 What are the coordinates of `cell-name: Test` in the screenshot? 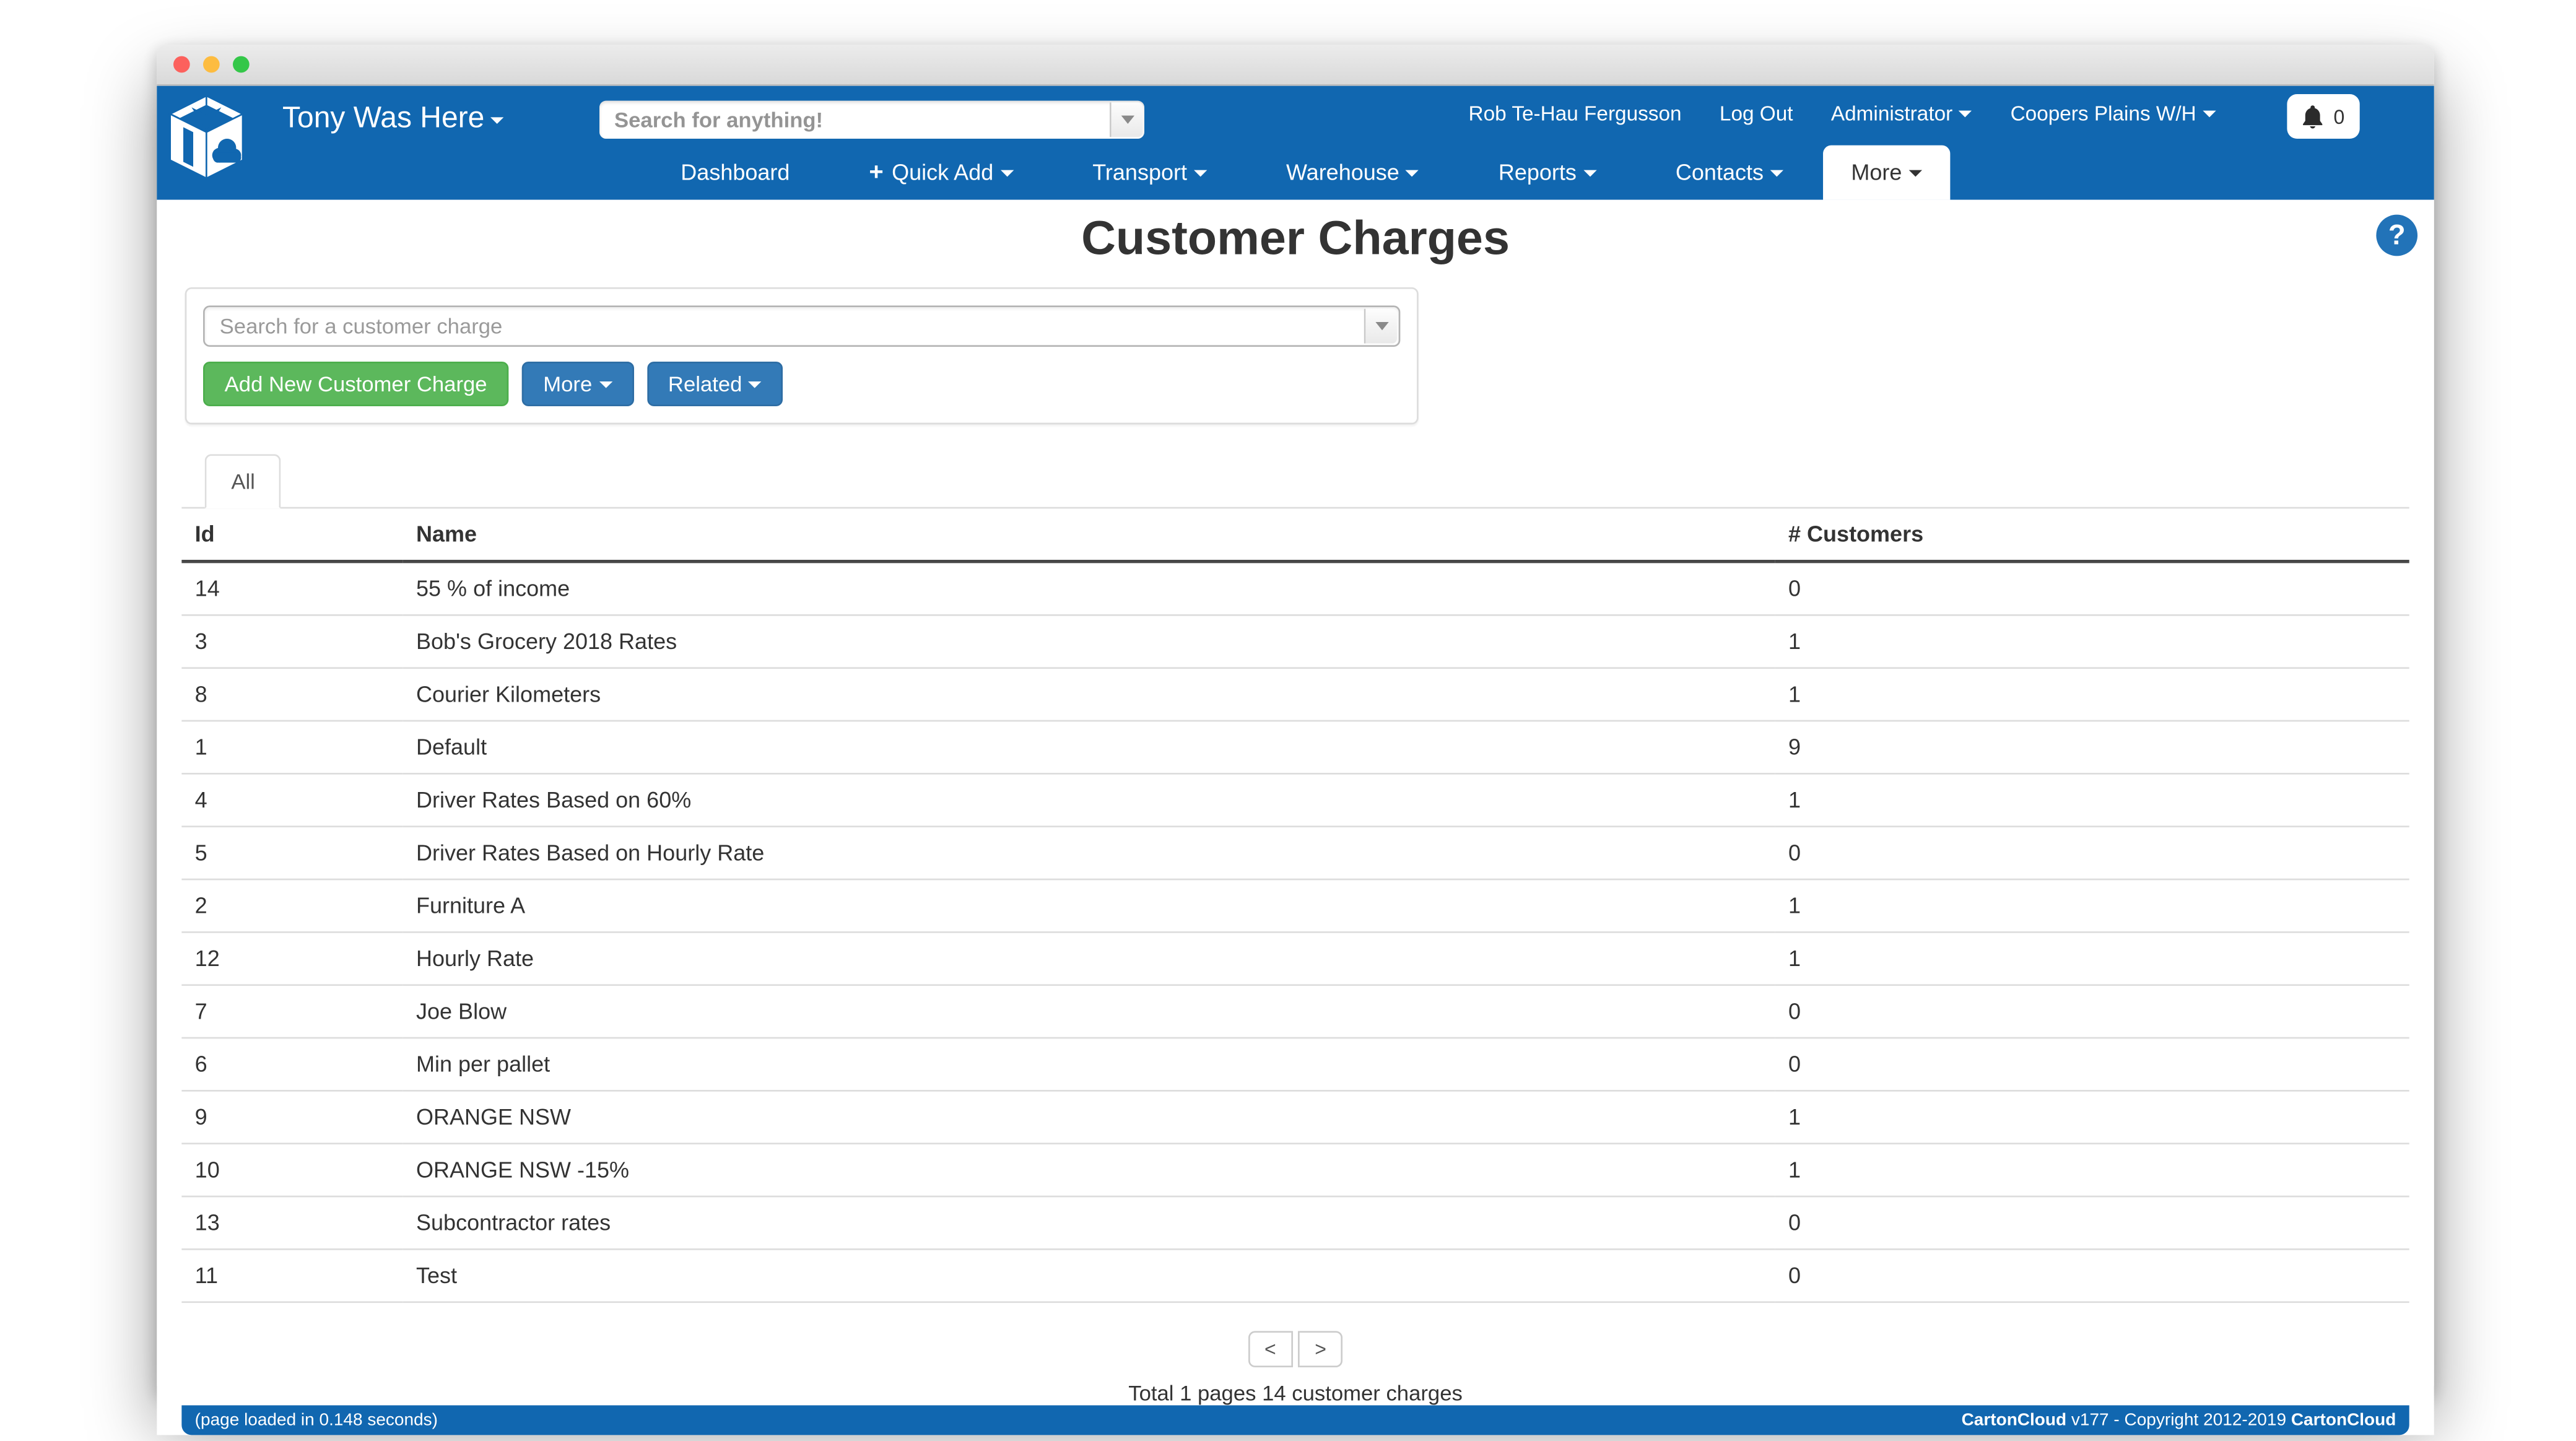 It's located at (1088, 1276).